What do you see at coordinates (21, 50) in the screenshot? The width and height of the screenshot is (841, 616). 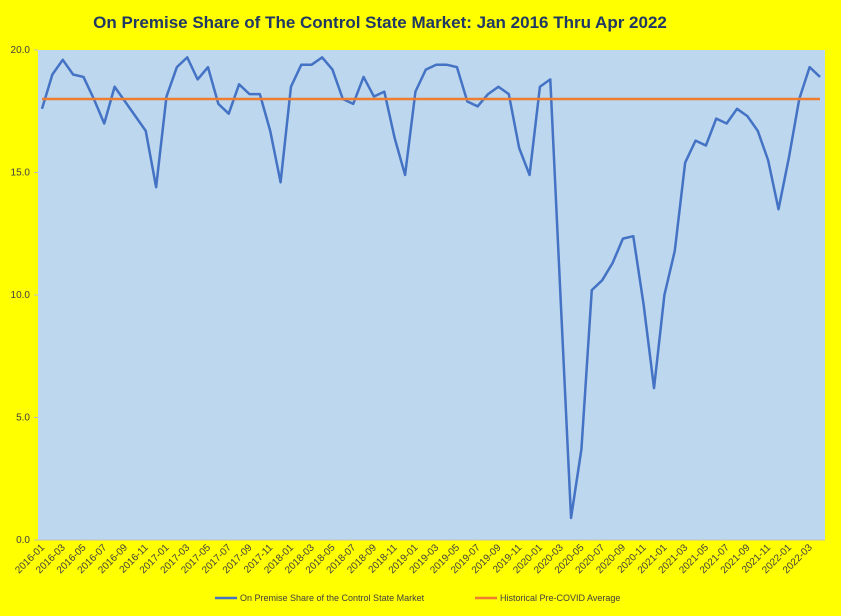 I see `y-tick-label: 20.0` at bounding box center [21, 50].